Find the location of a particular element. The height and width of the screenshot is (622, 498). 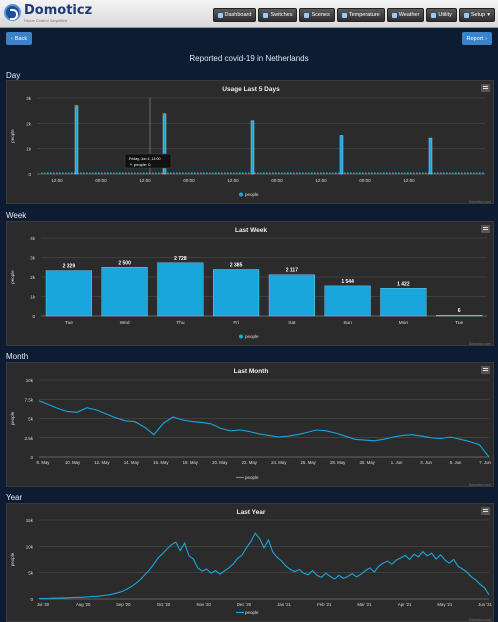

data-label: 2 117 is located at coordinates (292, 271).